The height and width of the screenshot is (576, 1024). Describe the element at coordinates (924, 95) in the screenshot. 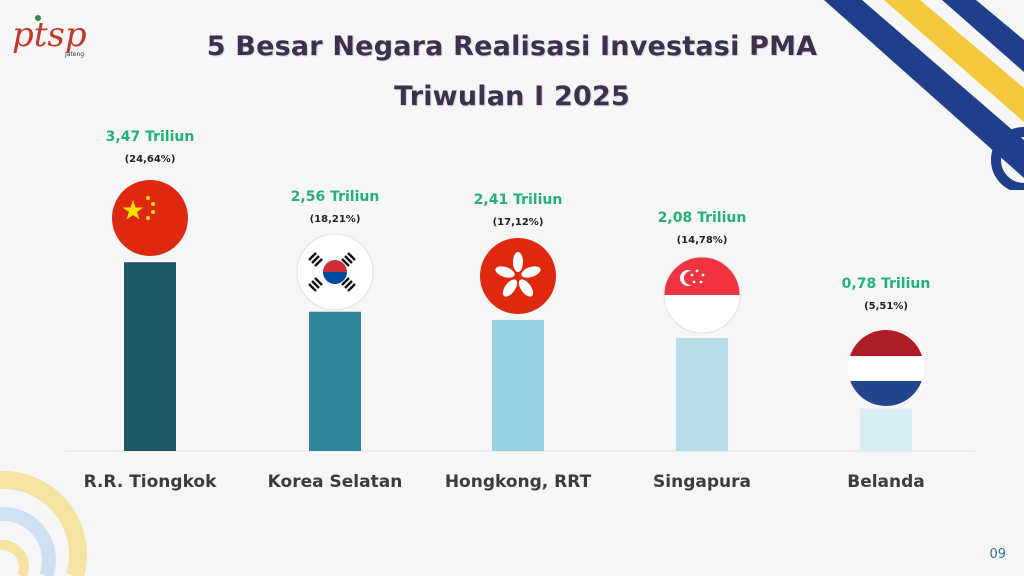

I see `corner-decoration-top-right` at that location.